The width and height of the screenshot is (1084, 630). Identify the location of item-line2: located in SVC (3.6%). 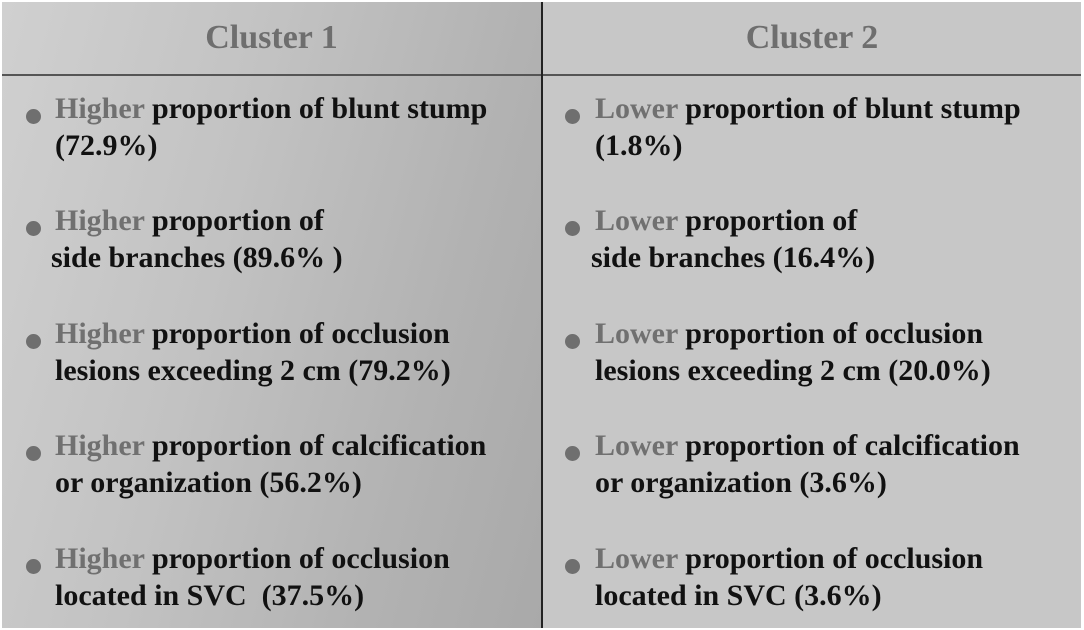
(738, 595).